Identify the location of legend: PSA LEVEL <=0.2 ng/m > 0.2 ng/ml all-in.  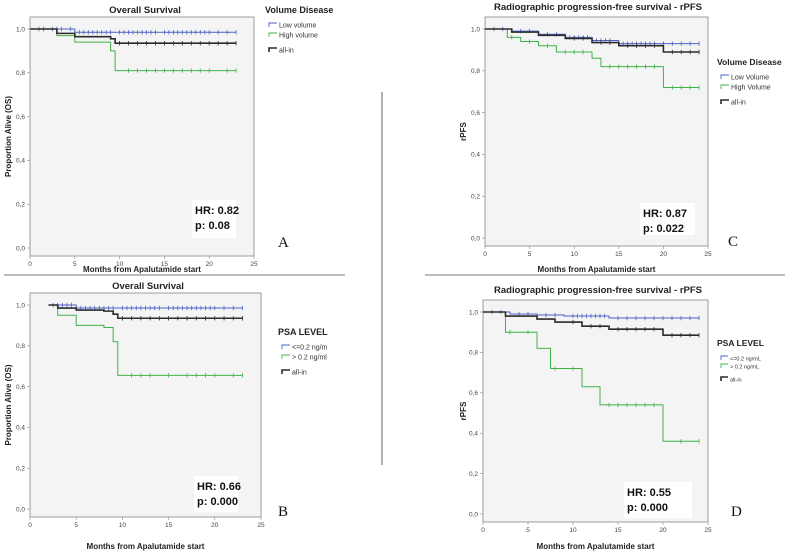
(303, 352).